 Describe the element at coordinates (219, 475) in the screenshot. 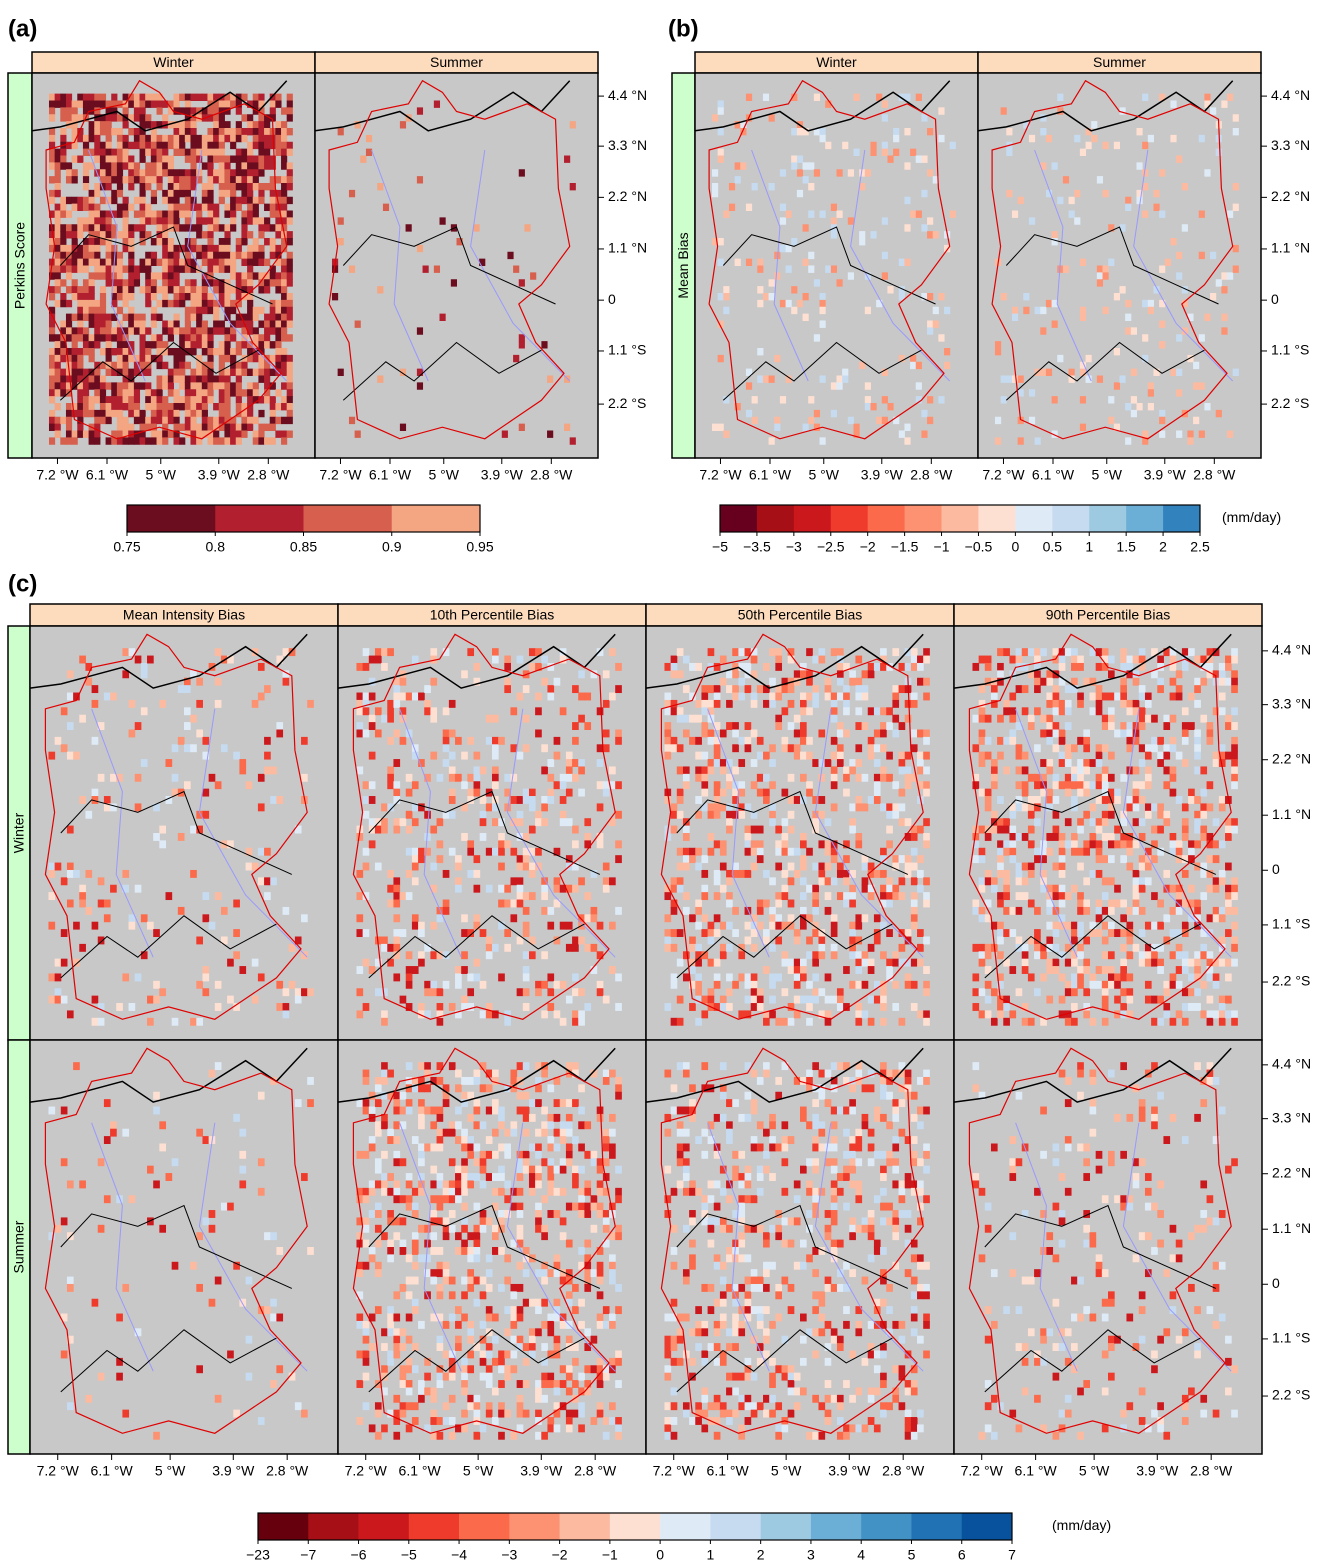

I see `x-tick-label: 3.9 °W` at that location.